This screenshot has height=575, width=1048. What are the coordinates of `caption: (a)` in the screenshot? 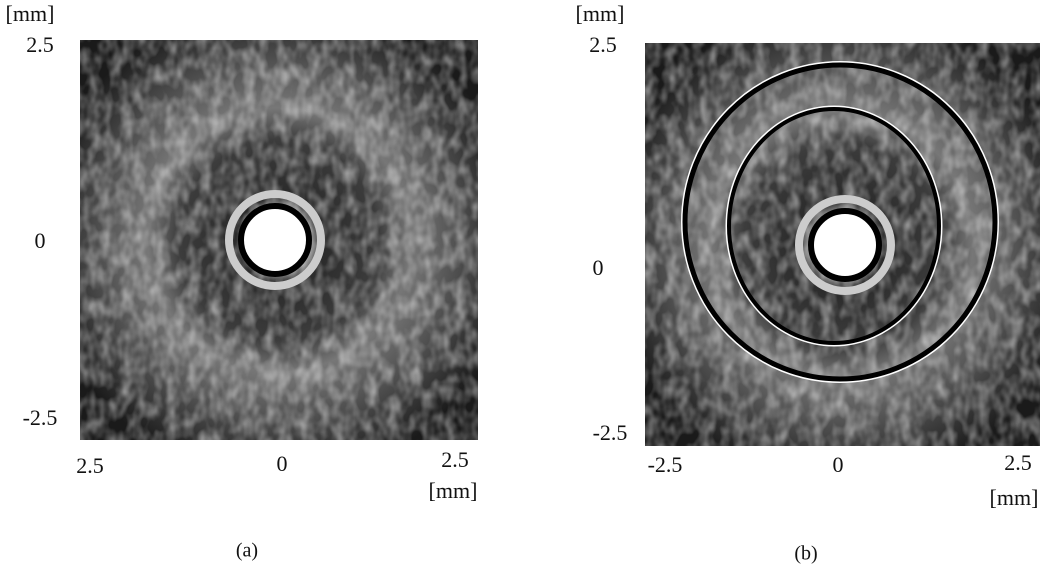 It's located at (247, 551).